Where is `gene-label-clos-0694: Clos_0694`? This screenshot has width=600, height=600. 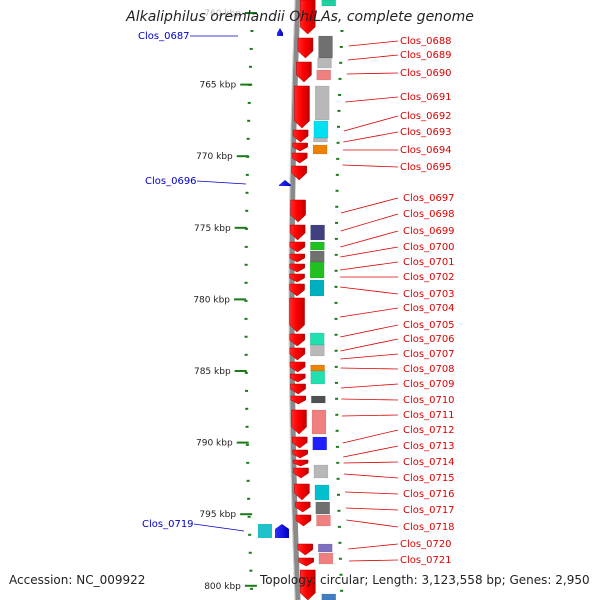
gene-label-clos-0694: Clos_0694 is located at coordinates (426, 150).